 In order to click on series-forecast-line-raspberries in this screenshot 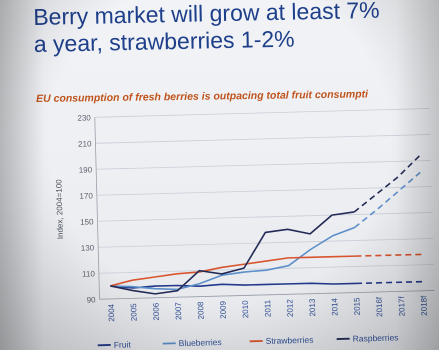, I will do `click(387, 184)`.